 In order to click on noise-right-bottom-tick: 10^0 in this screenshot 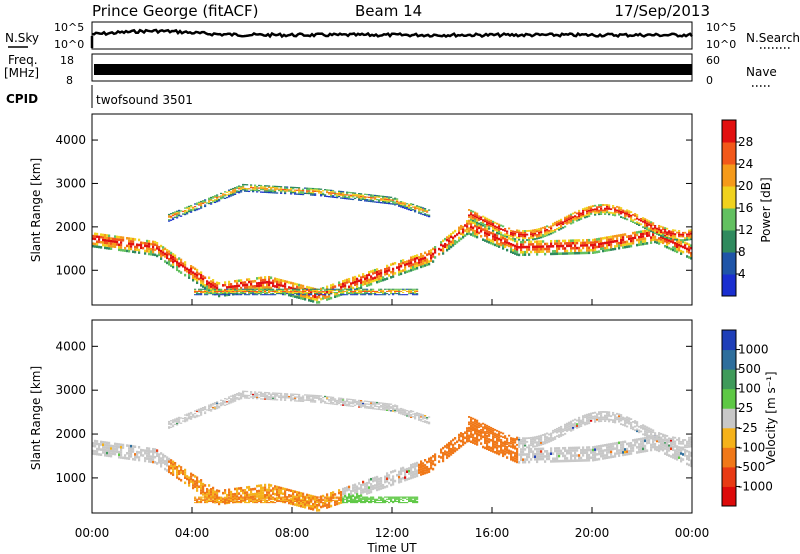, I will do `click(721, 44)`.